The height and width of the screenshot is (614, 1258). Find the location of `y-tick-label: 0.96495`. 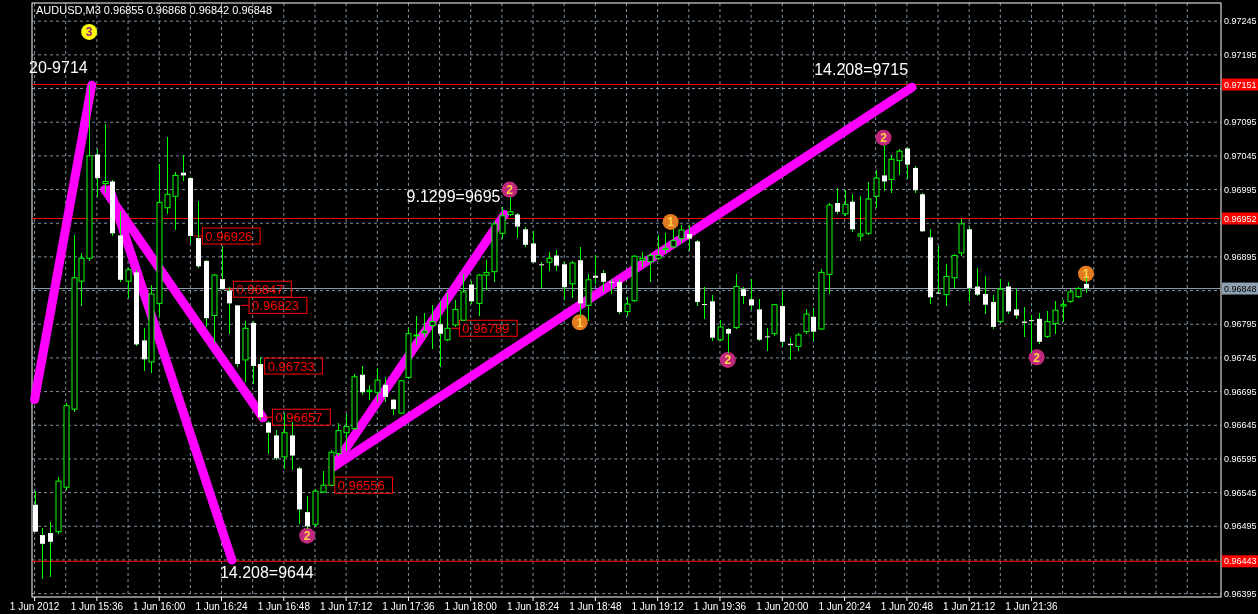

y-tick-label: 0.96495 is located at coordinates (1240, 526).